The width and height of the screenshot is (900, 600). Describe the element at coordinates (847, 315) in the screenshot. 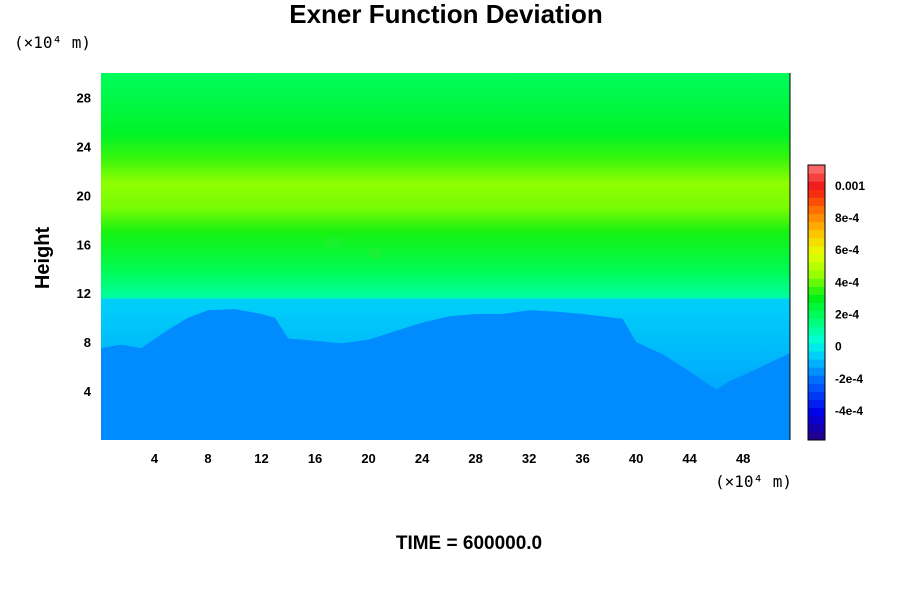

I see `colorbar-tick-label: 2e-4` at that location.